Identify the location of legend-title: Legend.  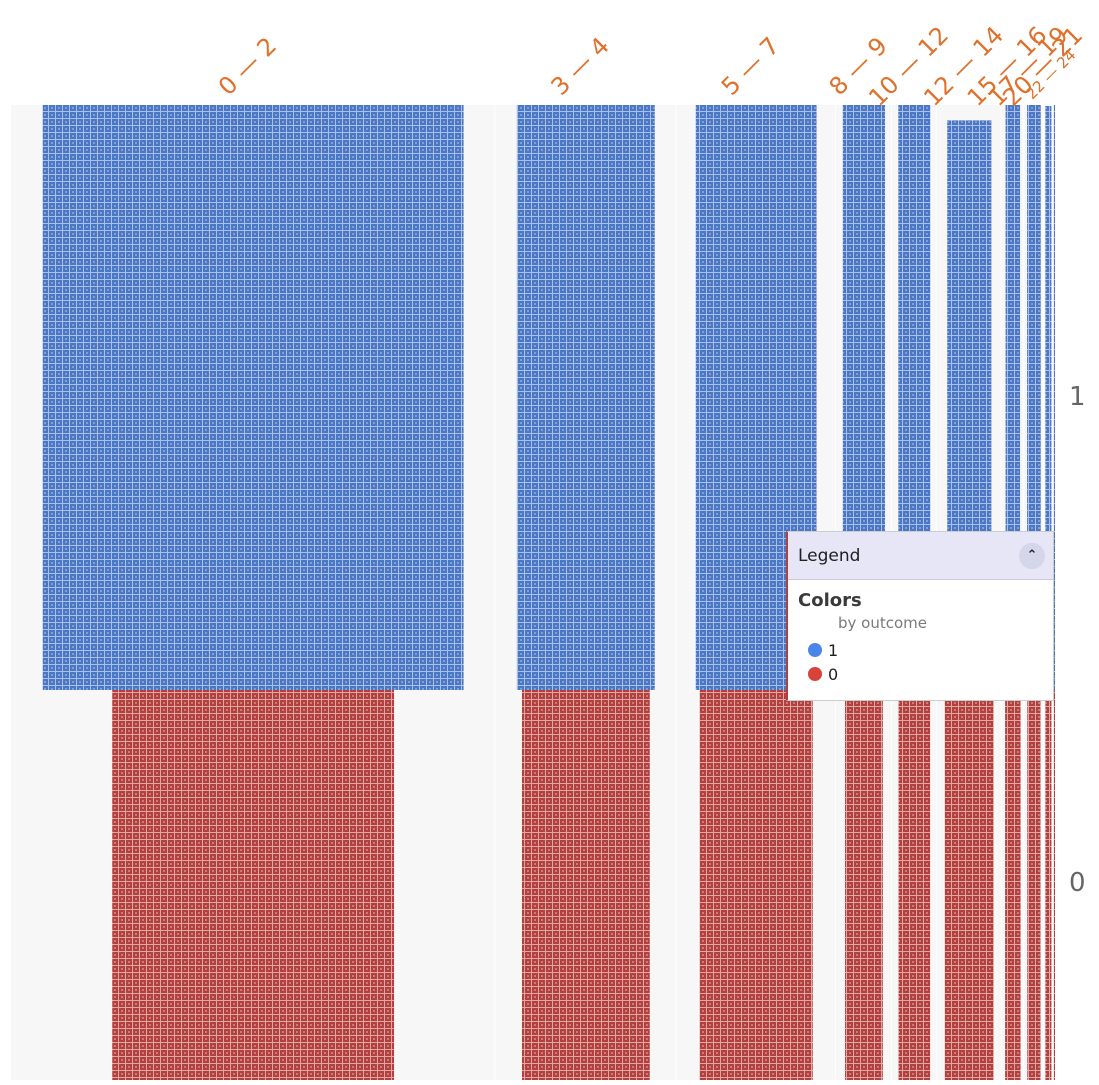
(829, 555).